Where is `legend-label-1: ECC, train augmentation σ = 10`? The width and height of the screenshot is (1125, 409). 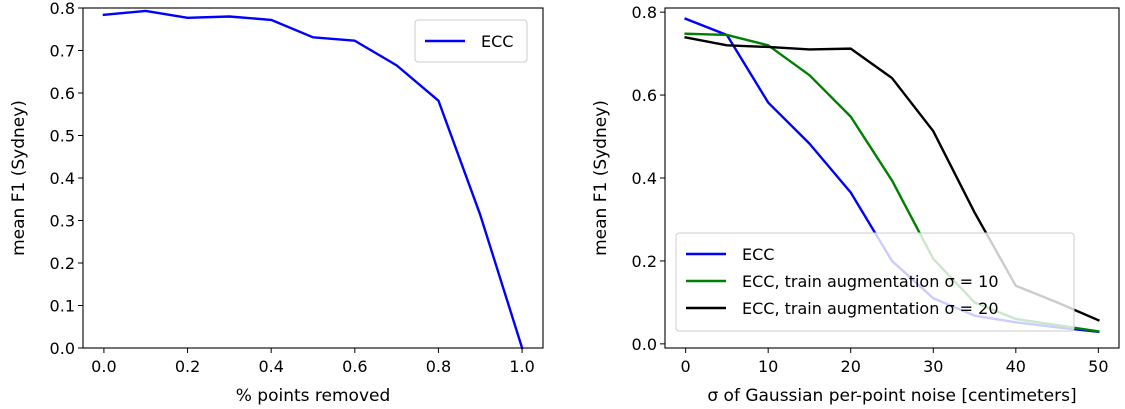
legend-label-1: ECC, train augmentation σ = 10 is located at coordinates (870, 281).